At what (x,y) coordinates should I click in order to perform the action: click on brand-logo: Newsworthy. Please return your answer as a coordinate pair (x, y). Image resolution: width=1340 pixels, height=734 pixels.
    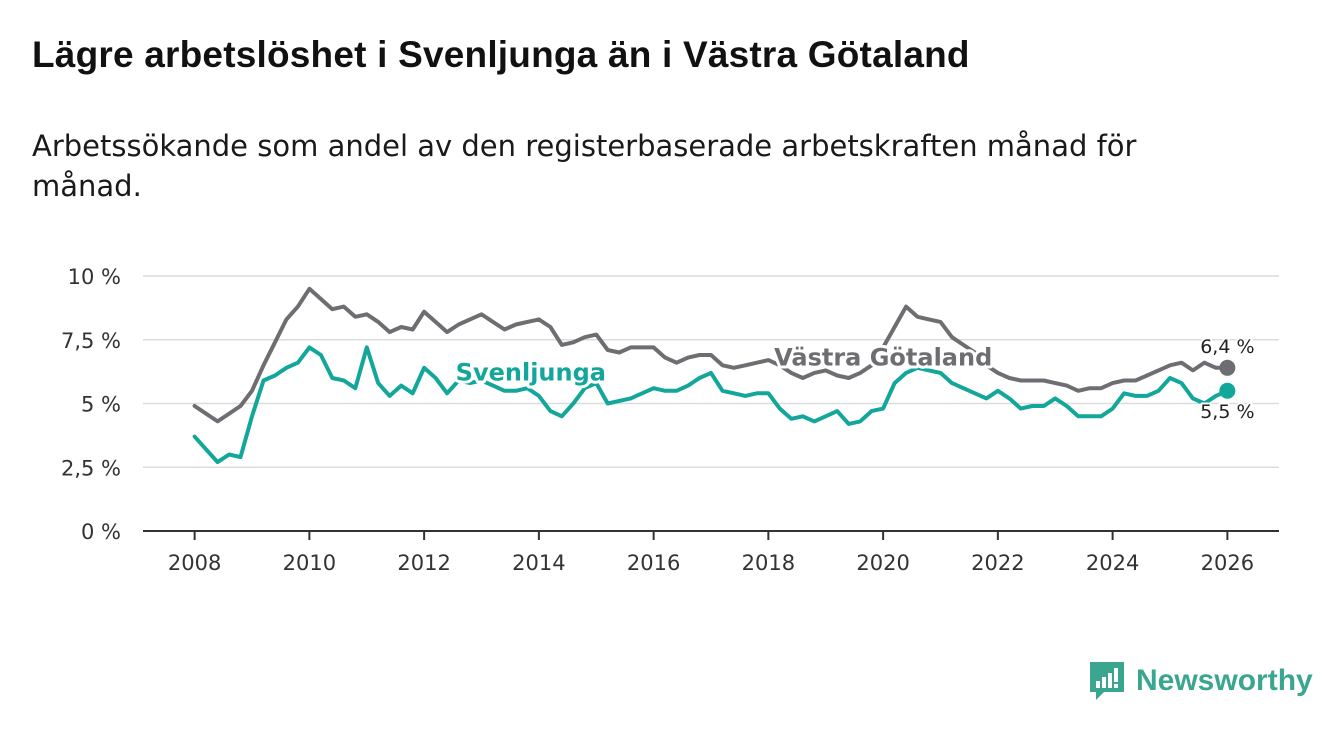
    Looking at the image, I should click on (1200, 681).